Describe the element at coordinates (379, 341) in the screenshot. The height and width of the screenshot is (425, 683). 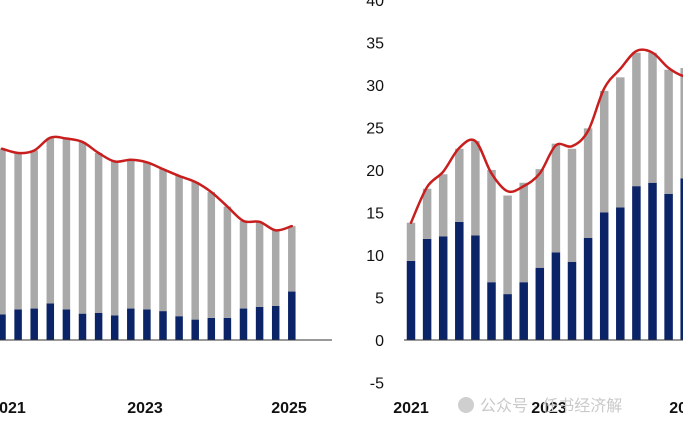
I see `y-tick-label: 0` at that location.